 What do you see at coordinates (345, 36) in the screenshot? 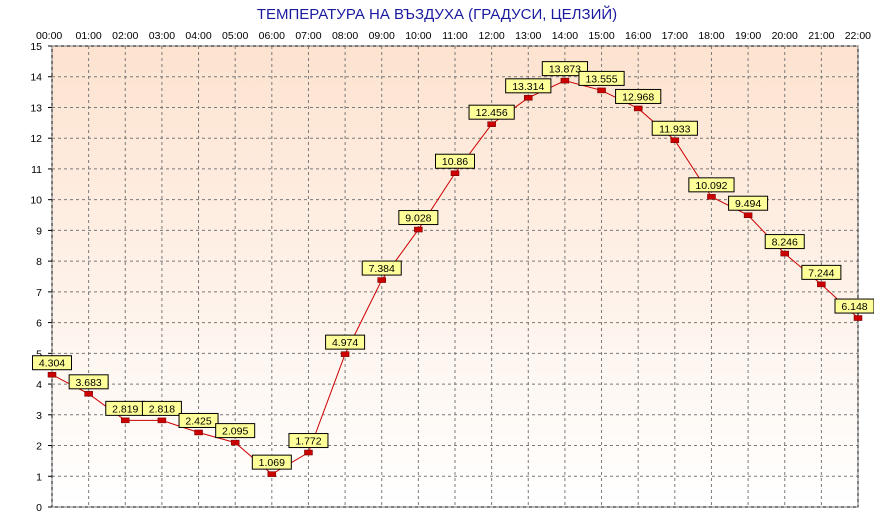
I see `x-tick-label: 08:00` at bounding box center [345, 36].